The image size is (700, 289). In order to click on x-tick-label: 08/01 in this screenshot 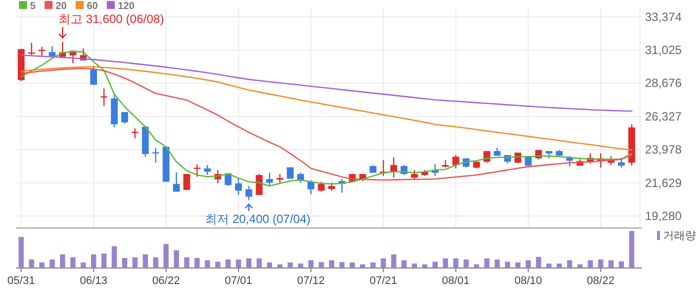, I will do `click(456, 281)`.